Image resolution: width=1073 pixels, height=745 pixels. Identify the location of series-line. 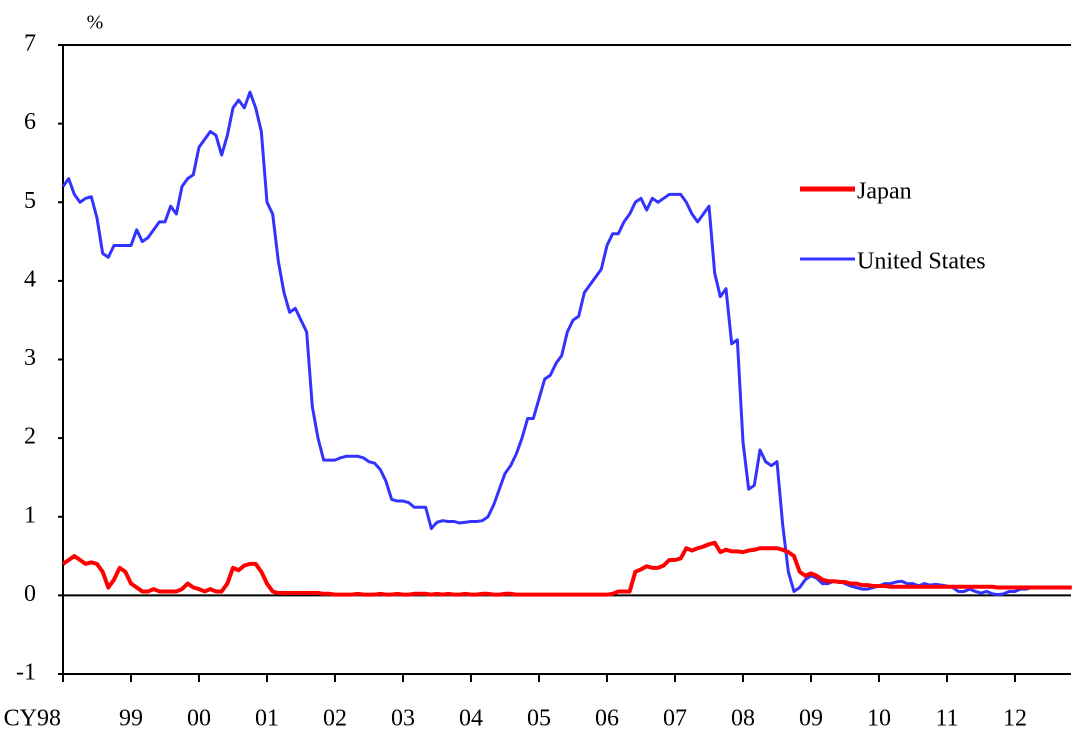
(566, 568).